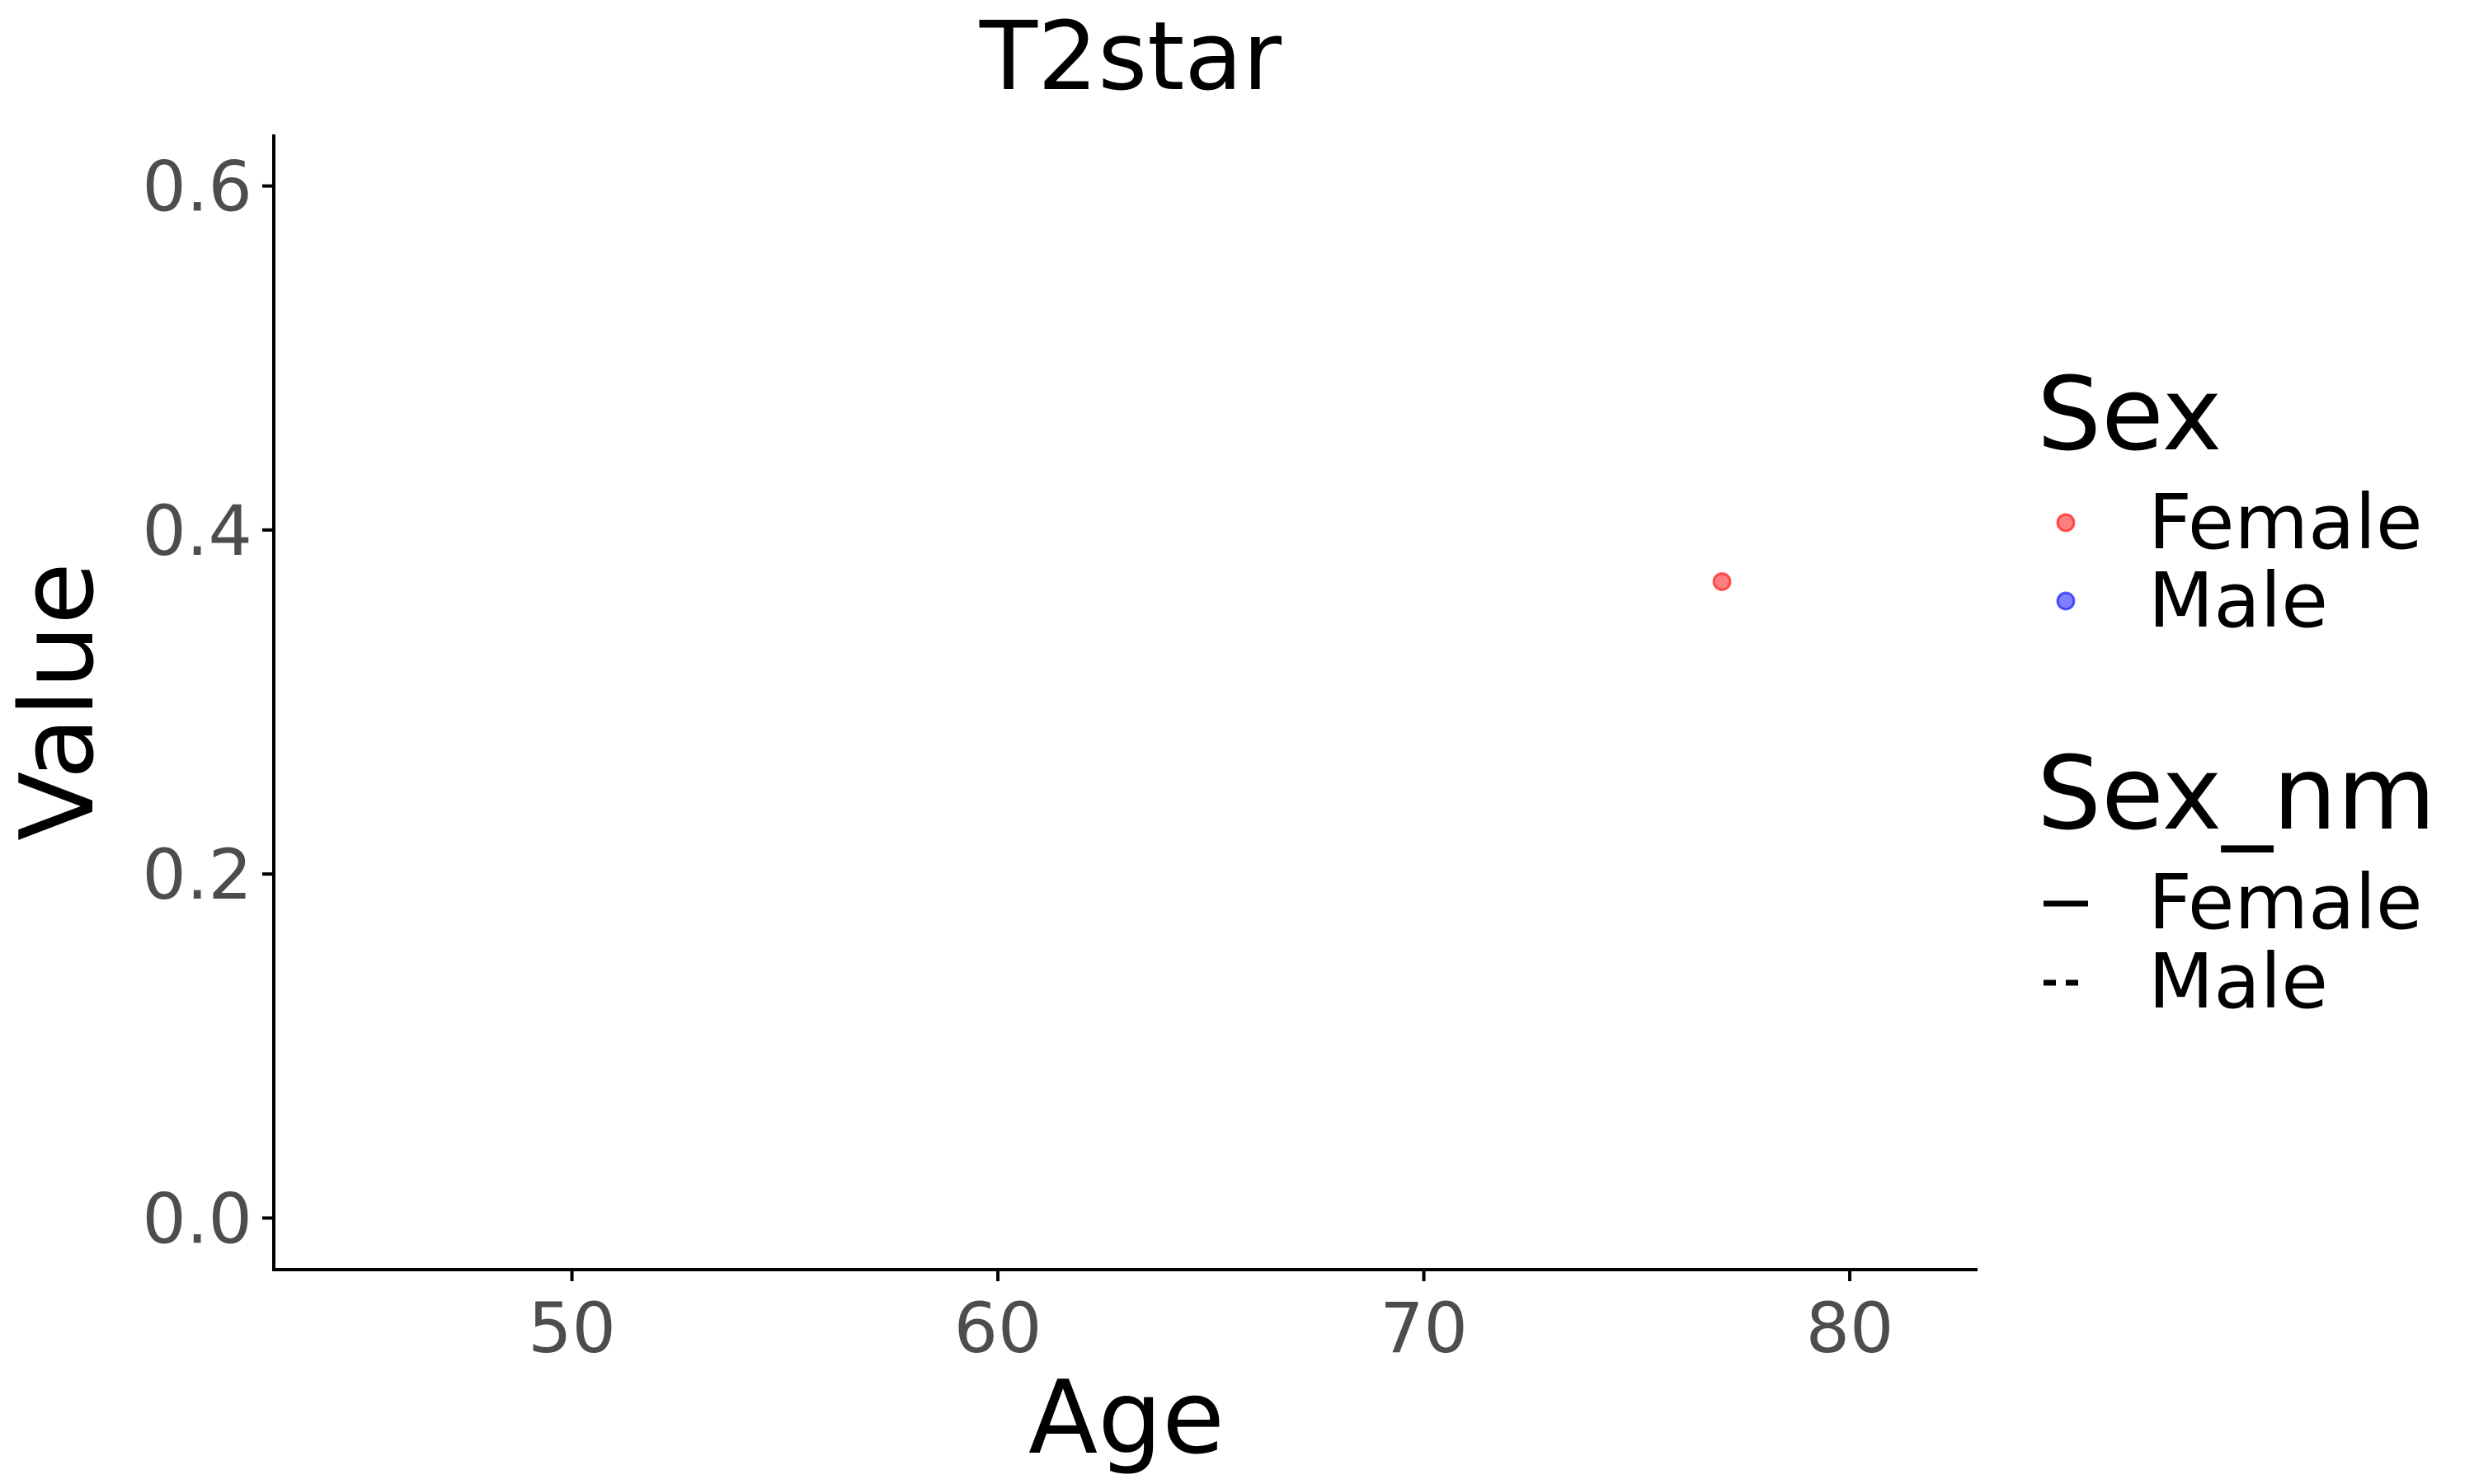 The width and height of the screenshot is (2474, 1484). Describe the element at coordinates (572, 1328) in the screenshot. I see `x-tick-label: 50` at that location.